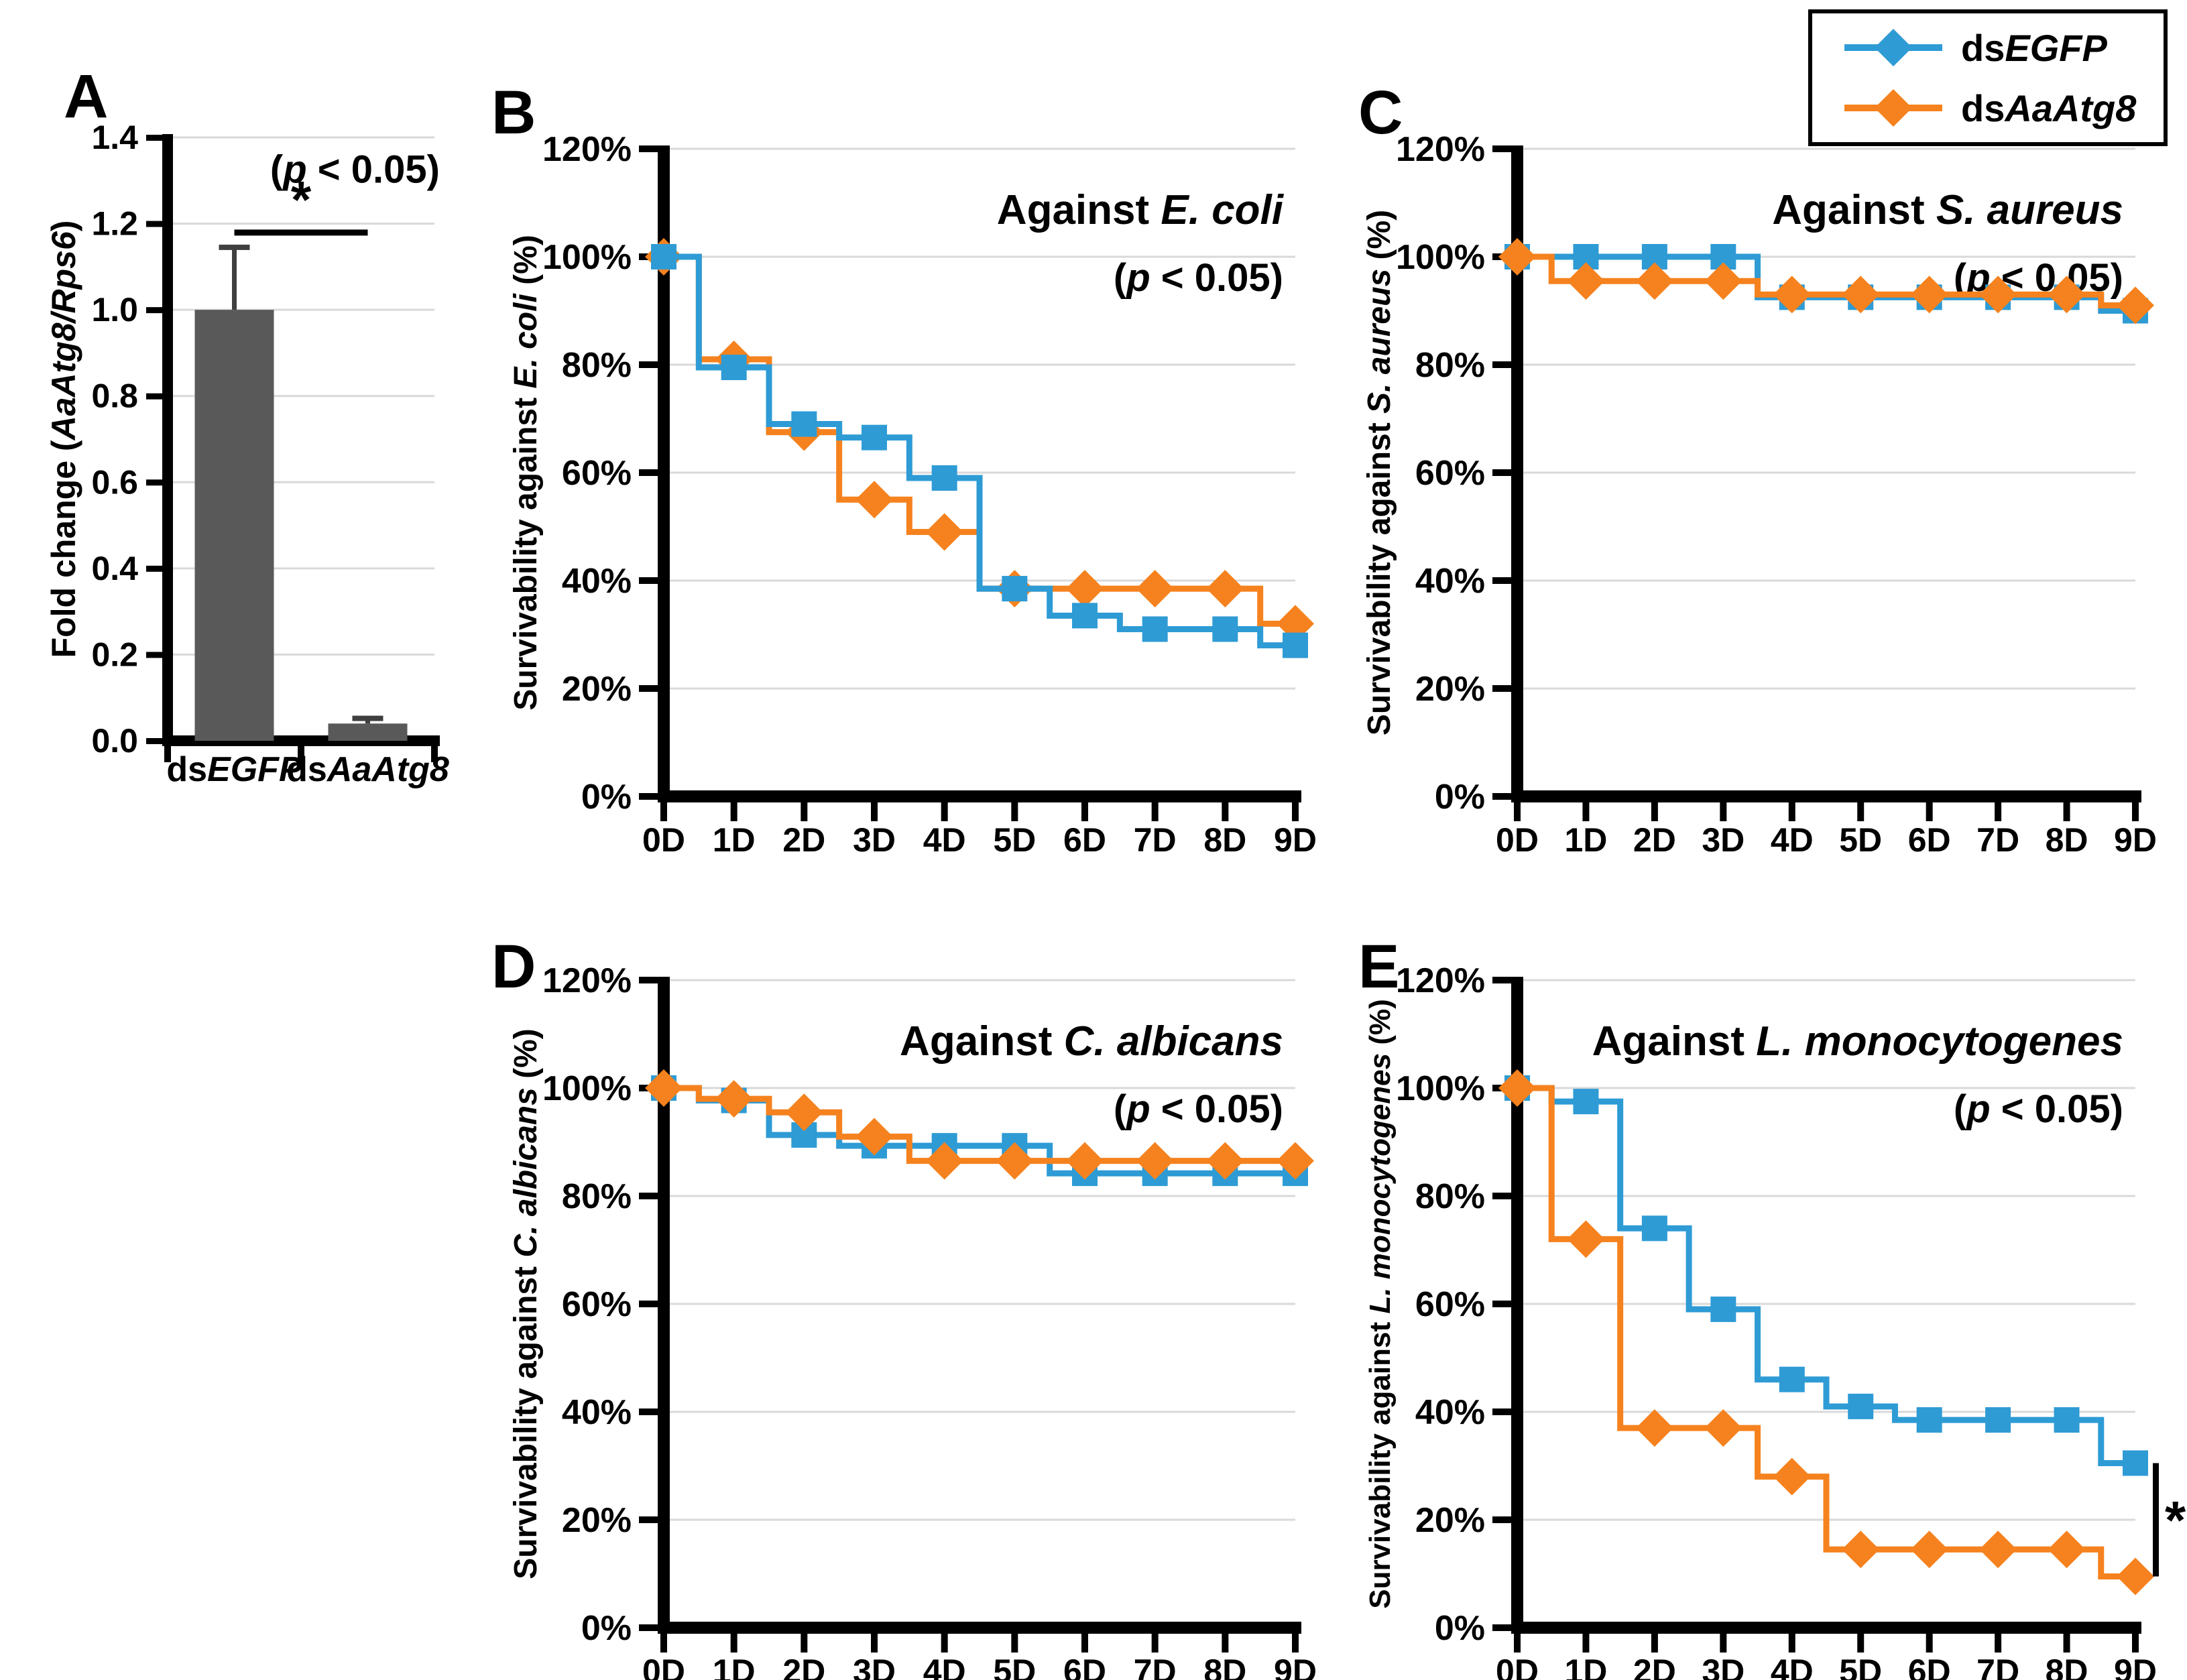  What do you see at coordinates (513, 967) in the screenshot?
I see `panel-label-d: D` at bounding box center [513, 967].